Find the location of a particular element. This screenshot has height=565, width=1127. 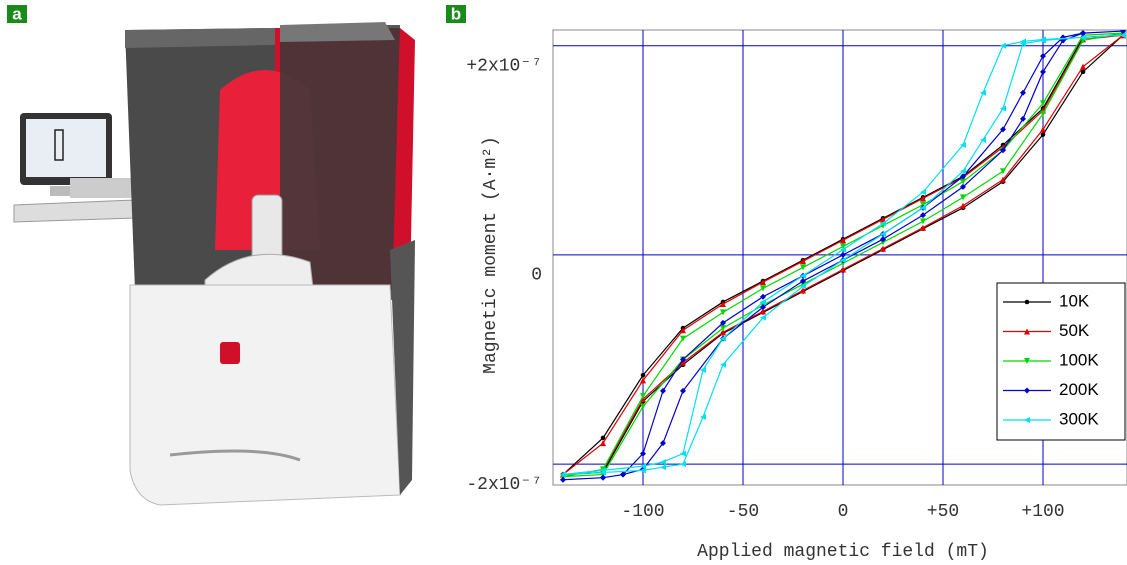

legend-label: 50K is located at coordinates (1074, 330).